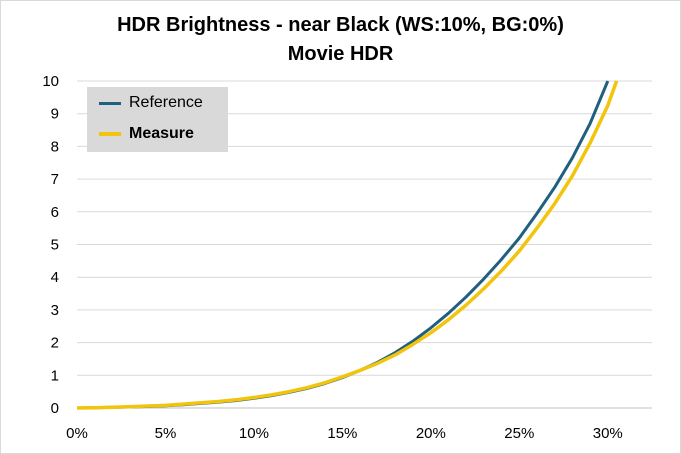 The height and width of the screenshot is (454, 681). Describe the element at coordinates (340, 54) in the screenshot. I see `chart-subtitle: Movie HDR` at that location.